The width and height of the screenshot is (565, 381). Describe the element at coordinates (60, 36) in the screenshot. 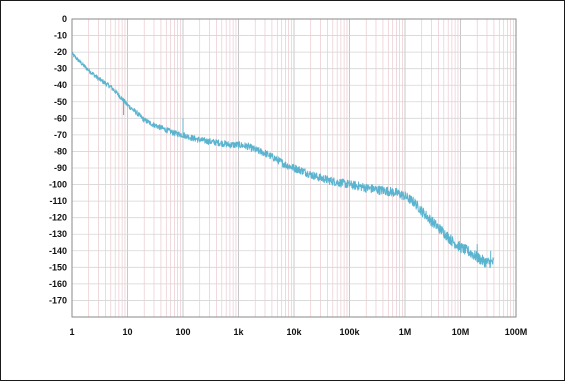

I see `y-tick-label: -10` at that location.